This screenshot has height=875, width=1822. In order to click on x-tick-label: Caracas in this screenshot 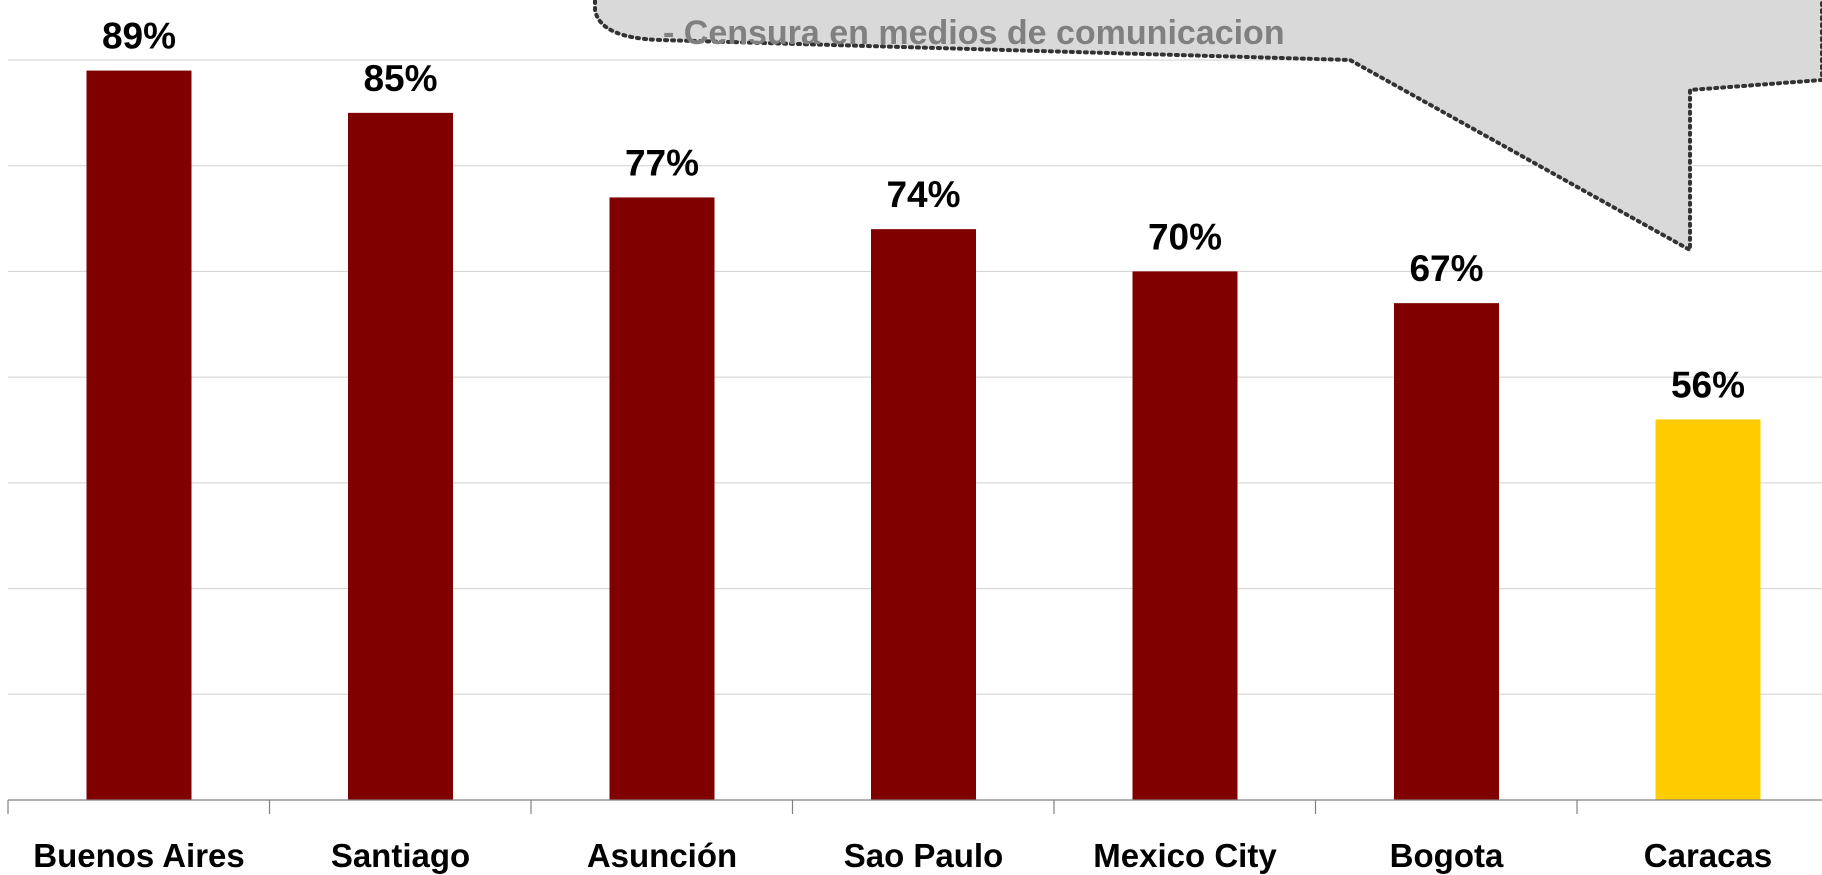, I will do `click(1708, 855)`.